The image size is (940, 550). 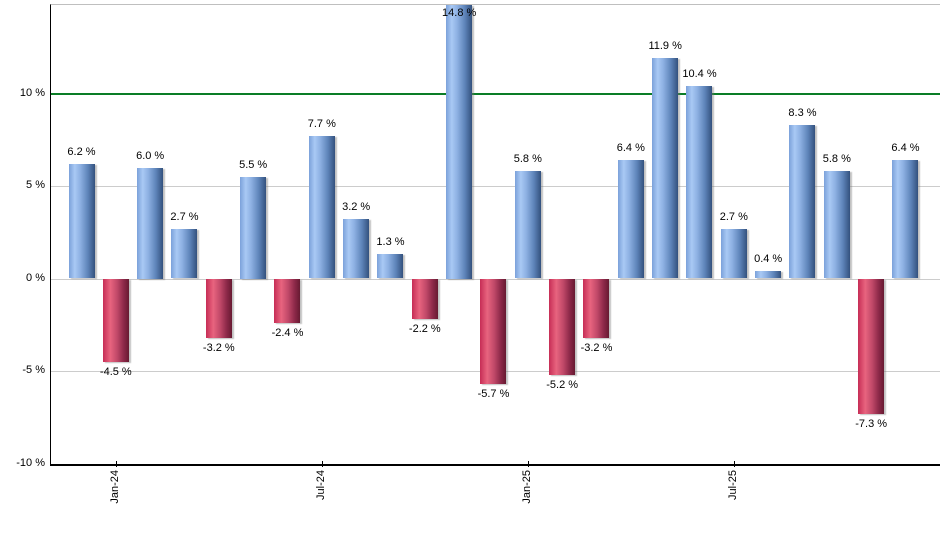 I want to click on bar-value-label: -4.5 %, so click(x=115, y=371).